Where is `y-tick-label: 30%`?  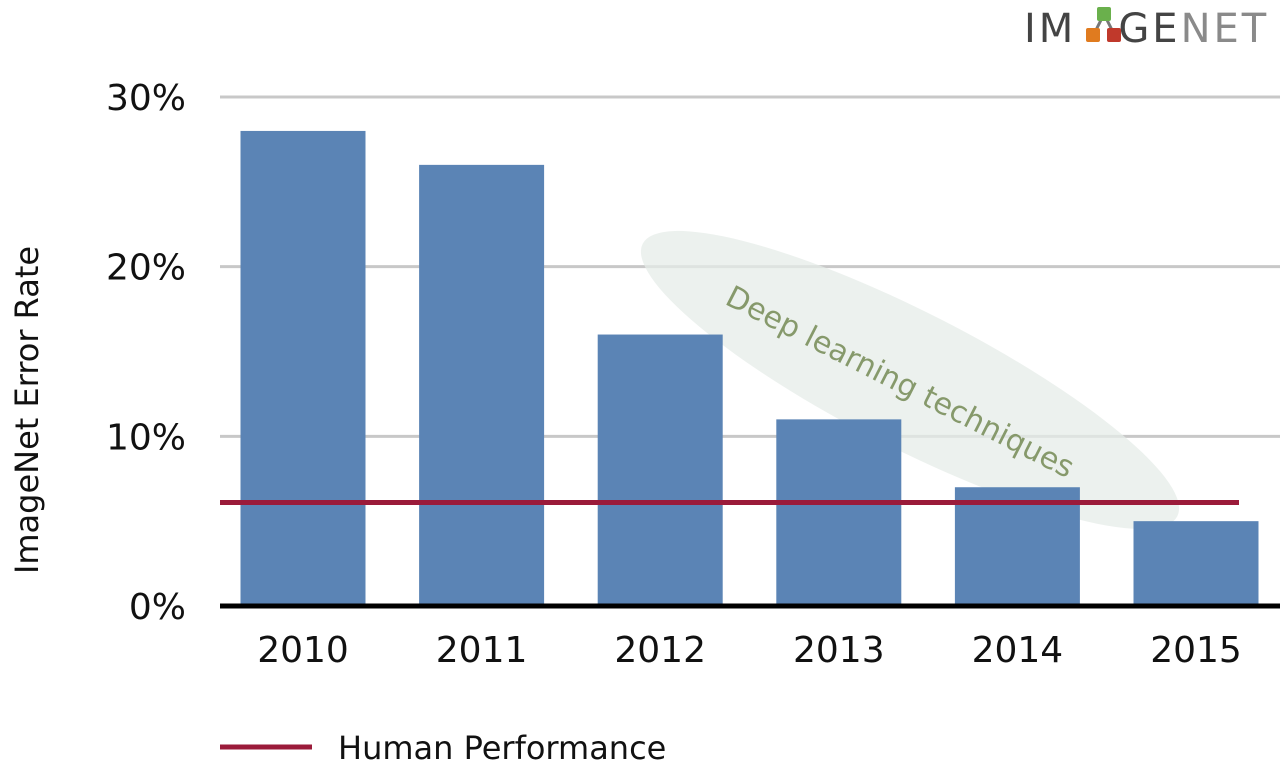
y-tick-label: 30% is located at coordinates (146, 98).